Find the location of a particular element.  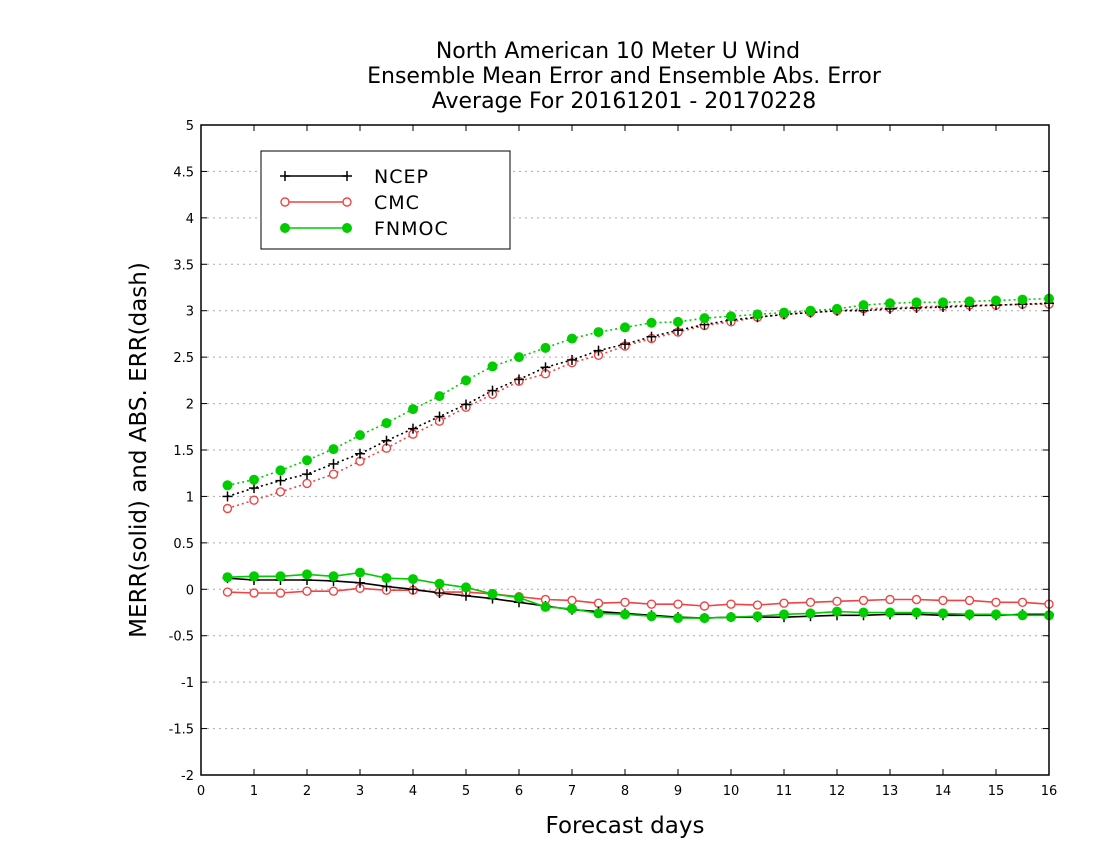

legend-ncep-label: NCEP is located at coordinates (401, 177).